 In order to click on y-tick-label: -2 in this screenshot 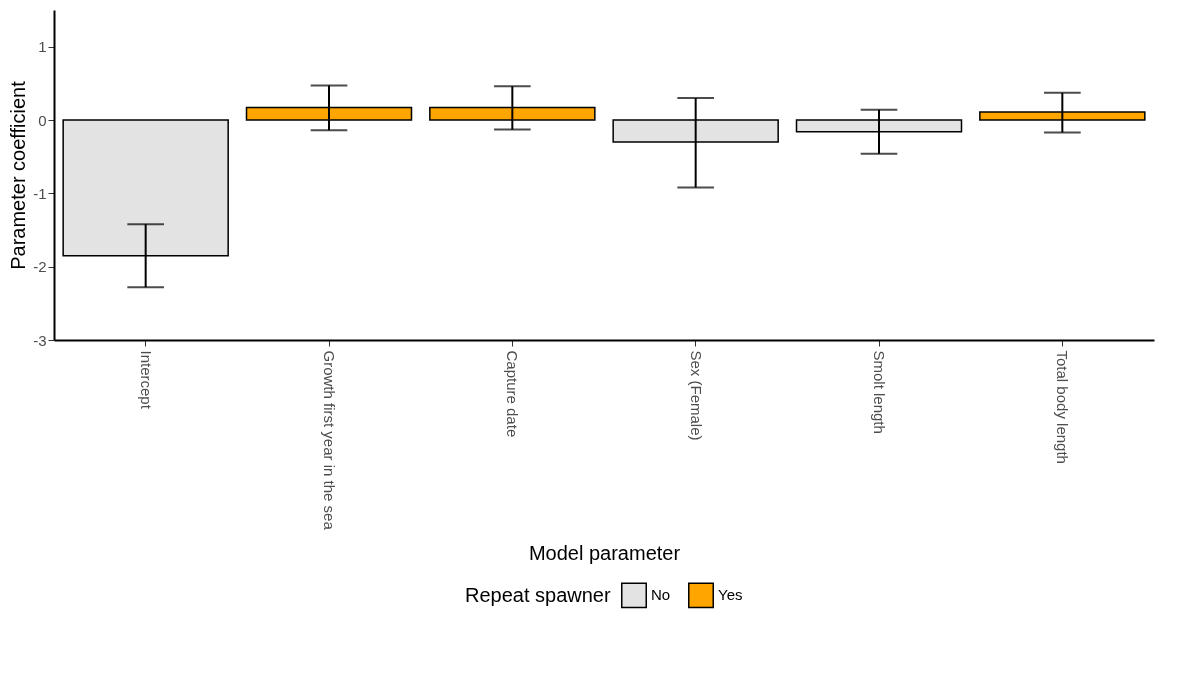, I will do `click(40, 267)`.